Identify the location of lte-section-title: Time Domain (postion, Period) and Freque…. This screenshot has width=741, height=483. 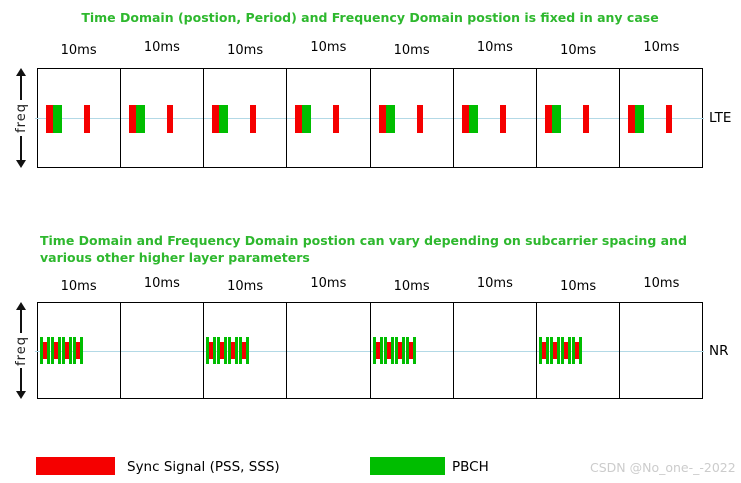
(370, 17).